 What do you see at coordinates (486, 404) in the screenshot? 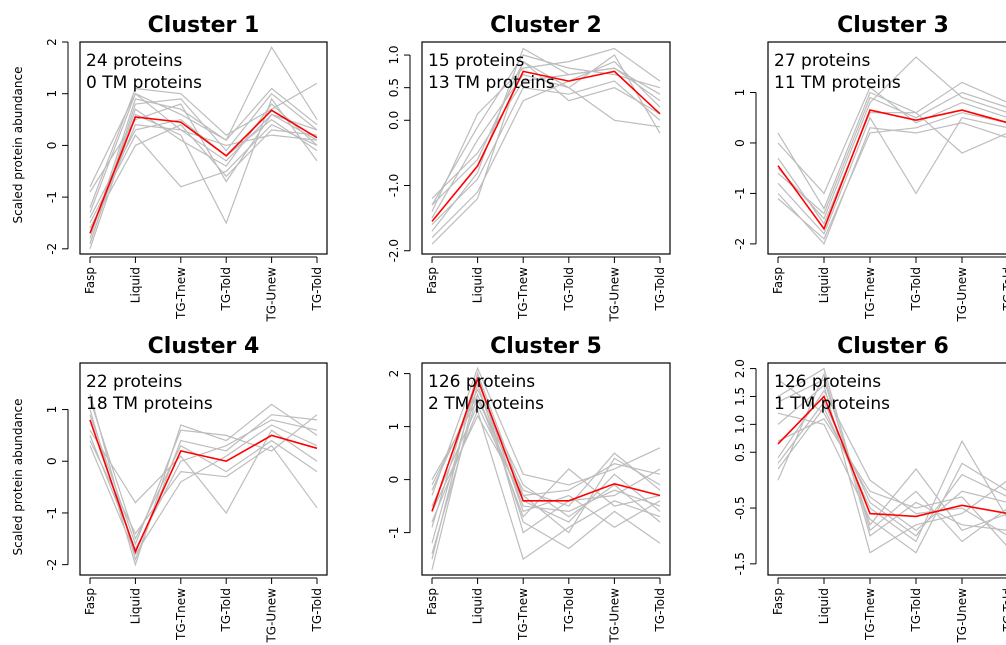
I see `panel-annotation: 2 TM proteins` at bounding box center [486, 404].